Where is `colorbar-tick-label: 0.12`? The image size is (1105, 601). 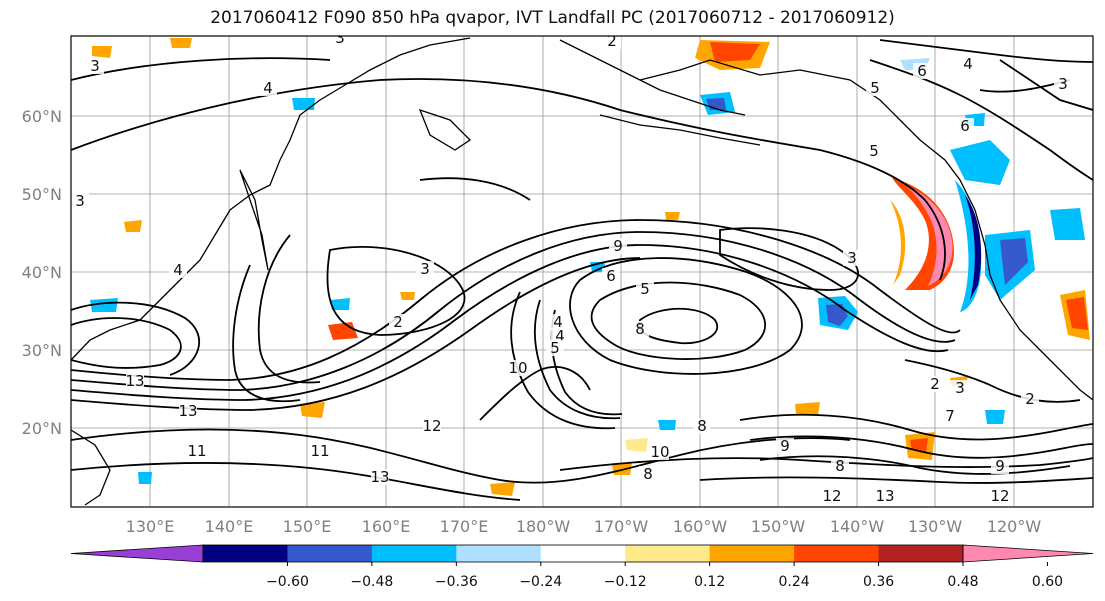
colorbar-tick-label: 0.12 is located at coordinates (709, 582).